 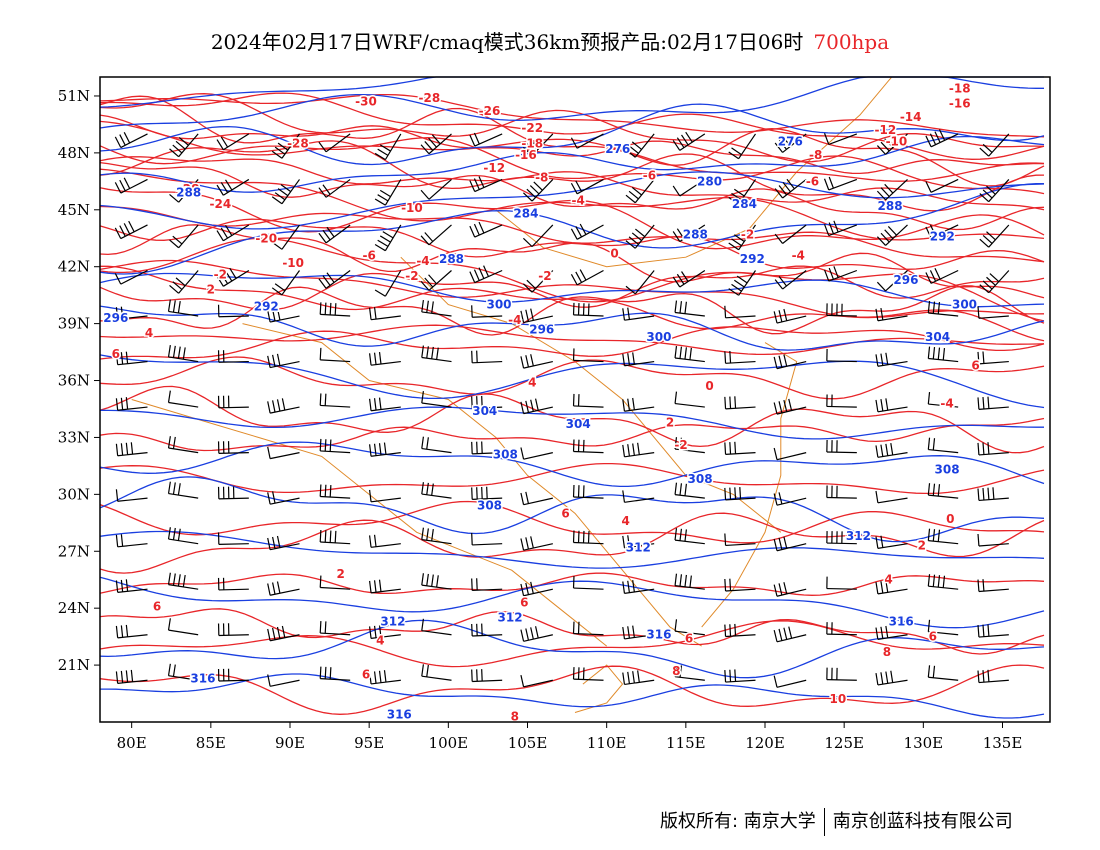 What do you see at coordinates (74, 96) in the screenshot?
I see `y-tick-label: 51N` at bounding box center [74, 96].